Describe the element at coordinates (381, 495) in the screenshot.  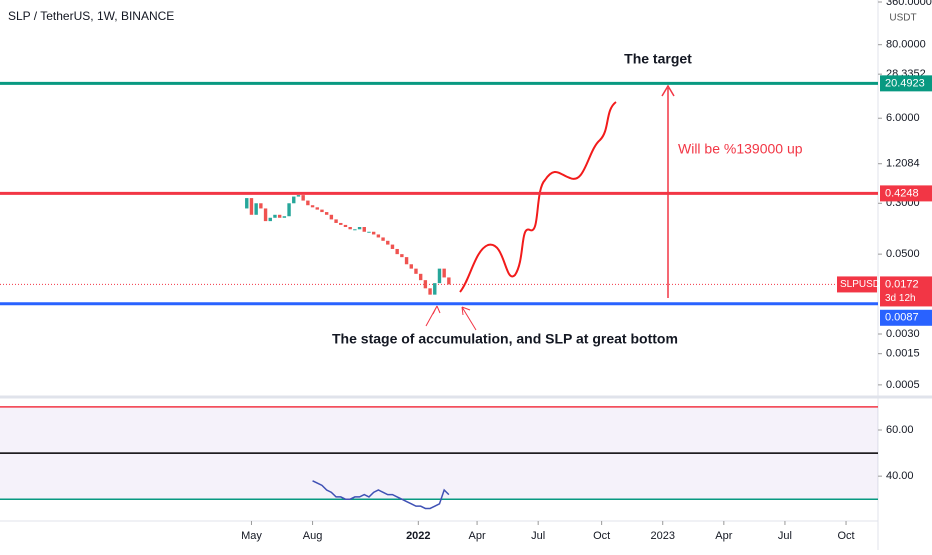
I see `rsi-line` at that location.